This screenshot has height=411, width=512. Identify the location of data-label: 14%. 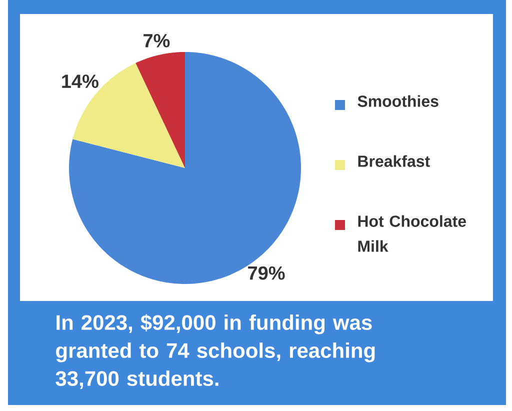
(80, 81).